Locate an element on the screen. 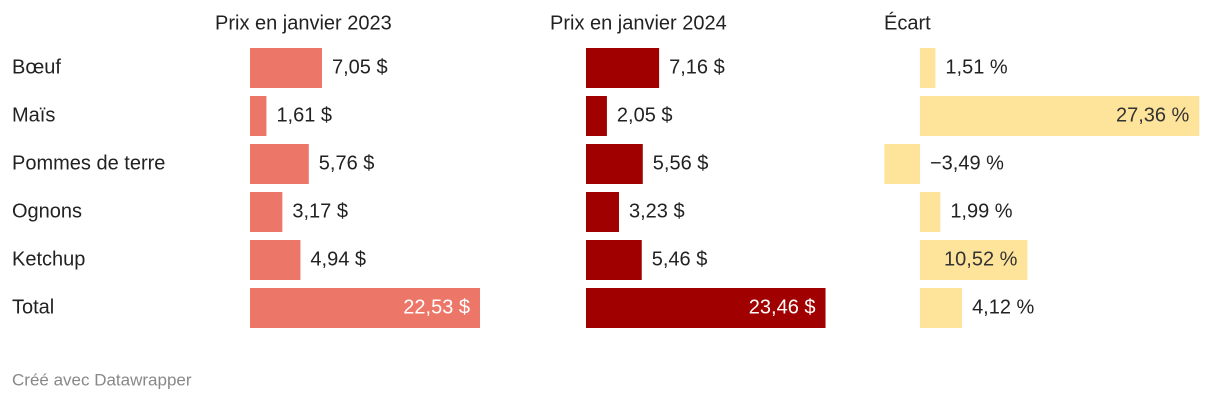 This screenshot has width=1220, height=404. value-label: 4,94 $ is located at coordinates (338, 259).